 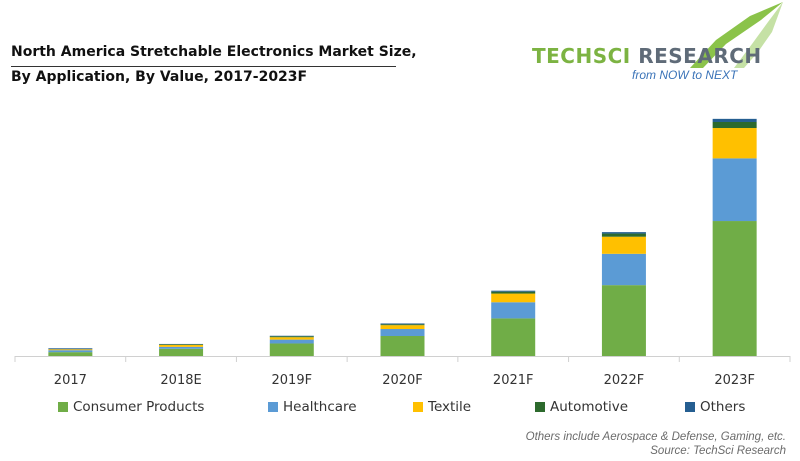 What do you see at coordinates (181, 352) in the screenshot?
I see `bar-segment-consumer-products-2018e` at bounding box center [181, 352].